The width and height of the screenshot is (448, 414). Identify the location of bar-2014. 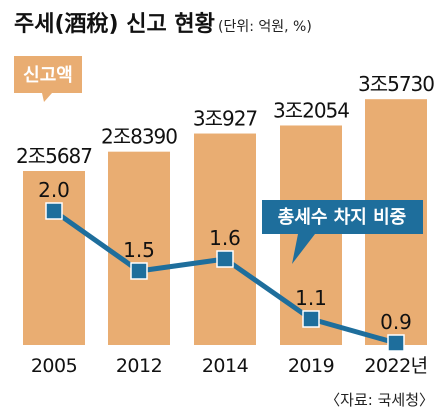
(225, 239).